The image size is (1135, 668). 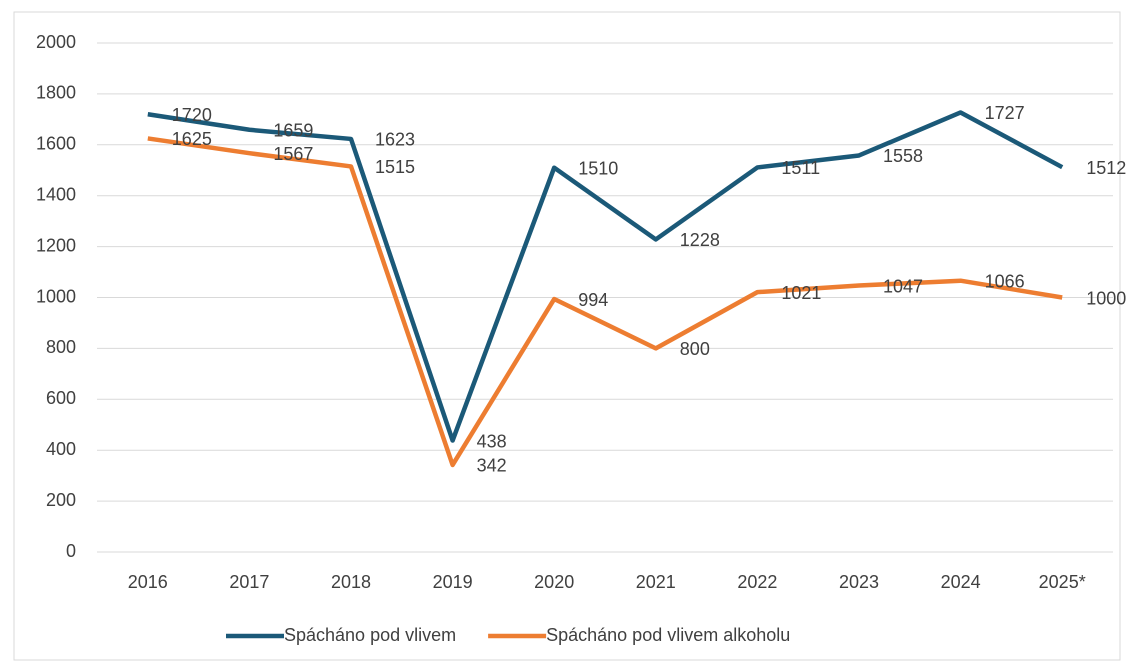 What do you see at coordinates (61, 398) in the screenshot?
I see `y-tick-label: 600` at bounding box center [61, 398].